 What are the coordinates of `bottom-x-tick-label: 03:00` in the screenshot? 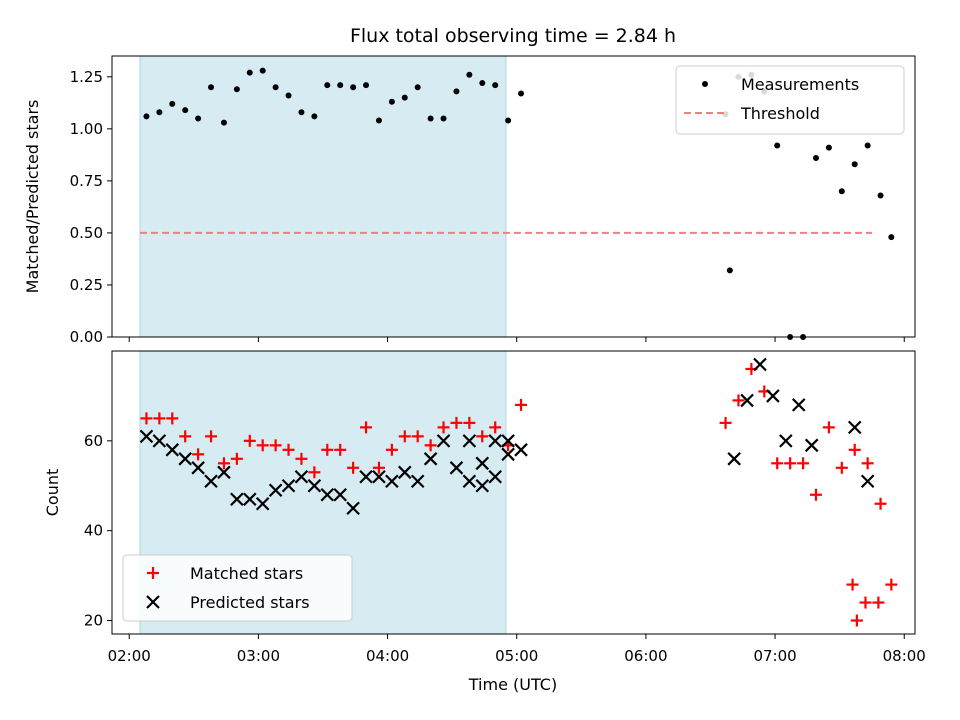 It's located at (258, 656).